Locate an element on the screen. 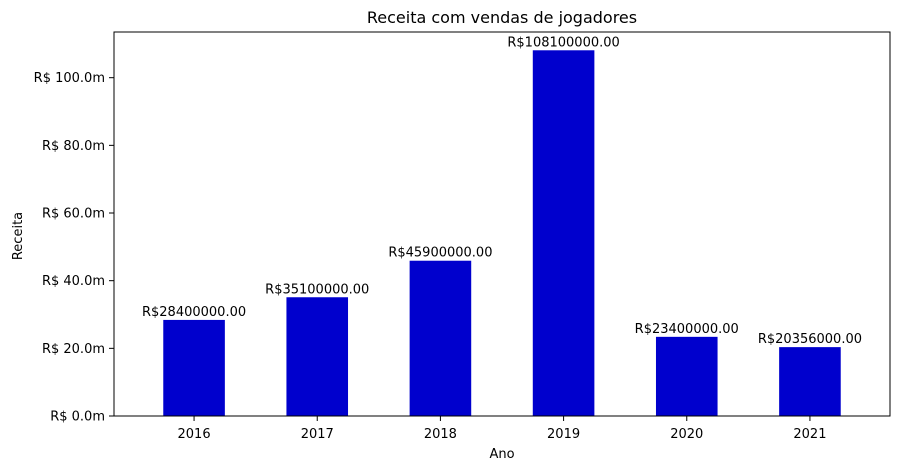  chart-title: Receita com vendas de jogadores is located at coordinates (502, 17).